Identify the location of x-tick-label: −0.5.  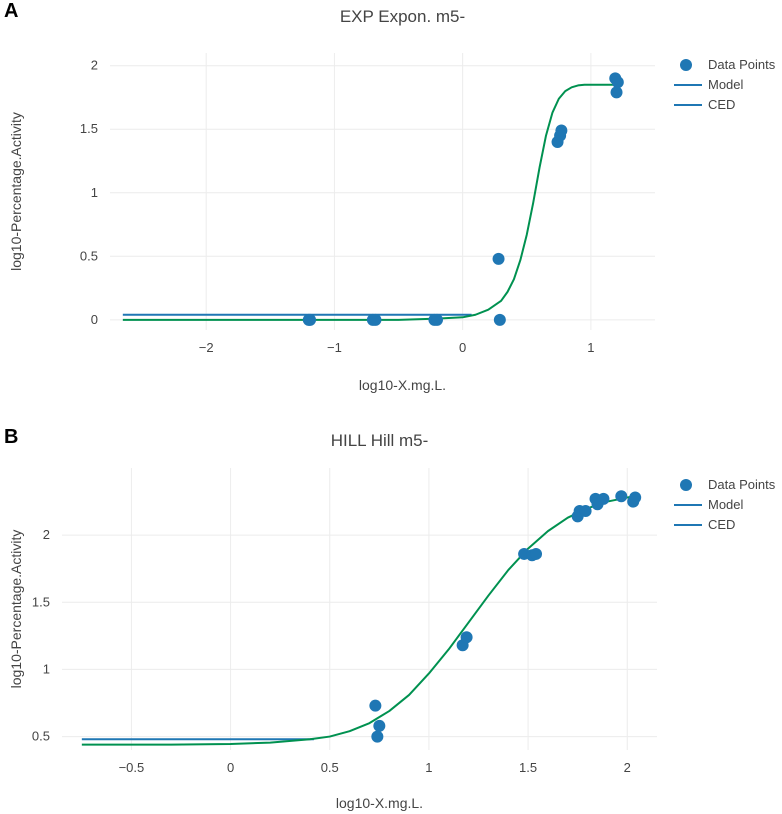
(132, 767).